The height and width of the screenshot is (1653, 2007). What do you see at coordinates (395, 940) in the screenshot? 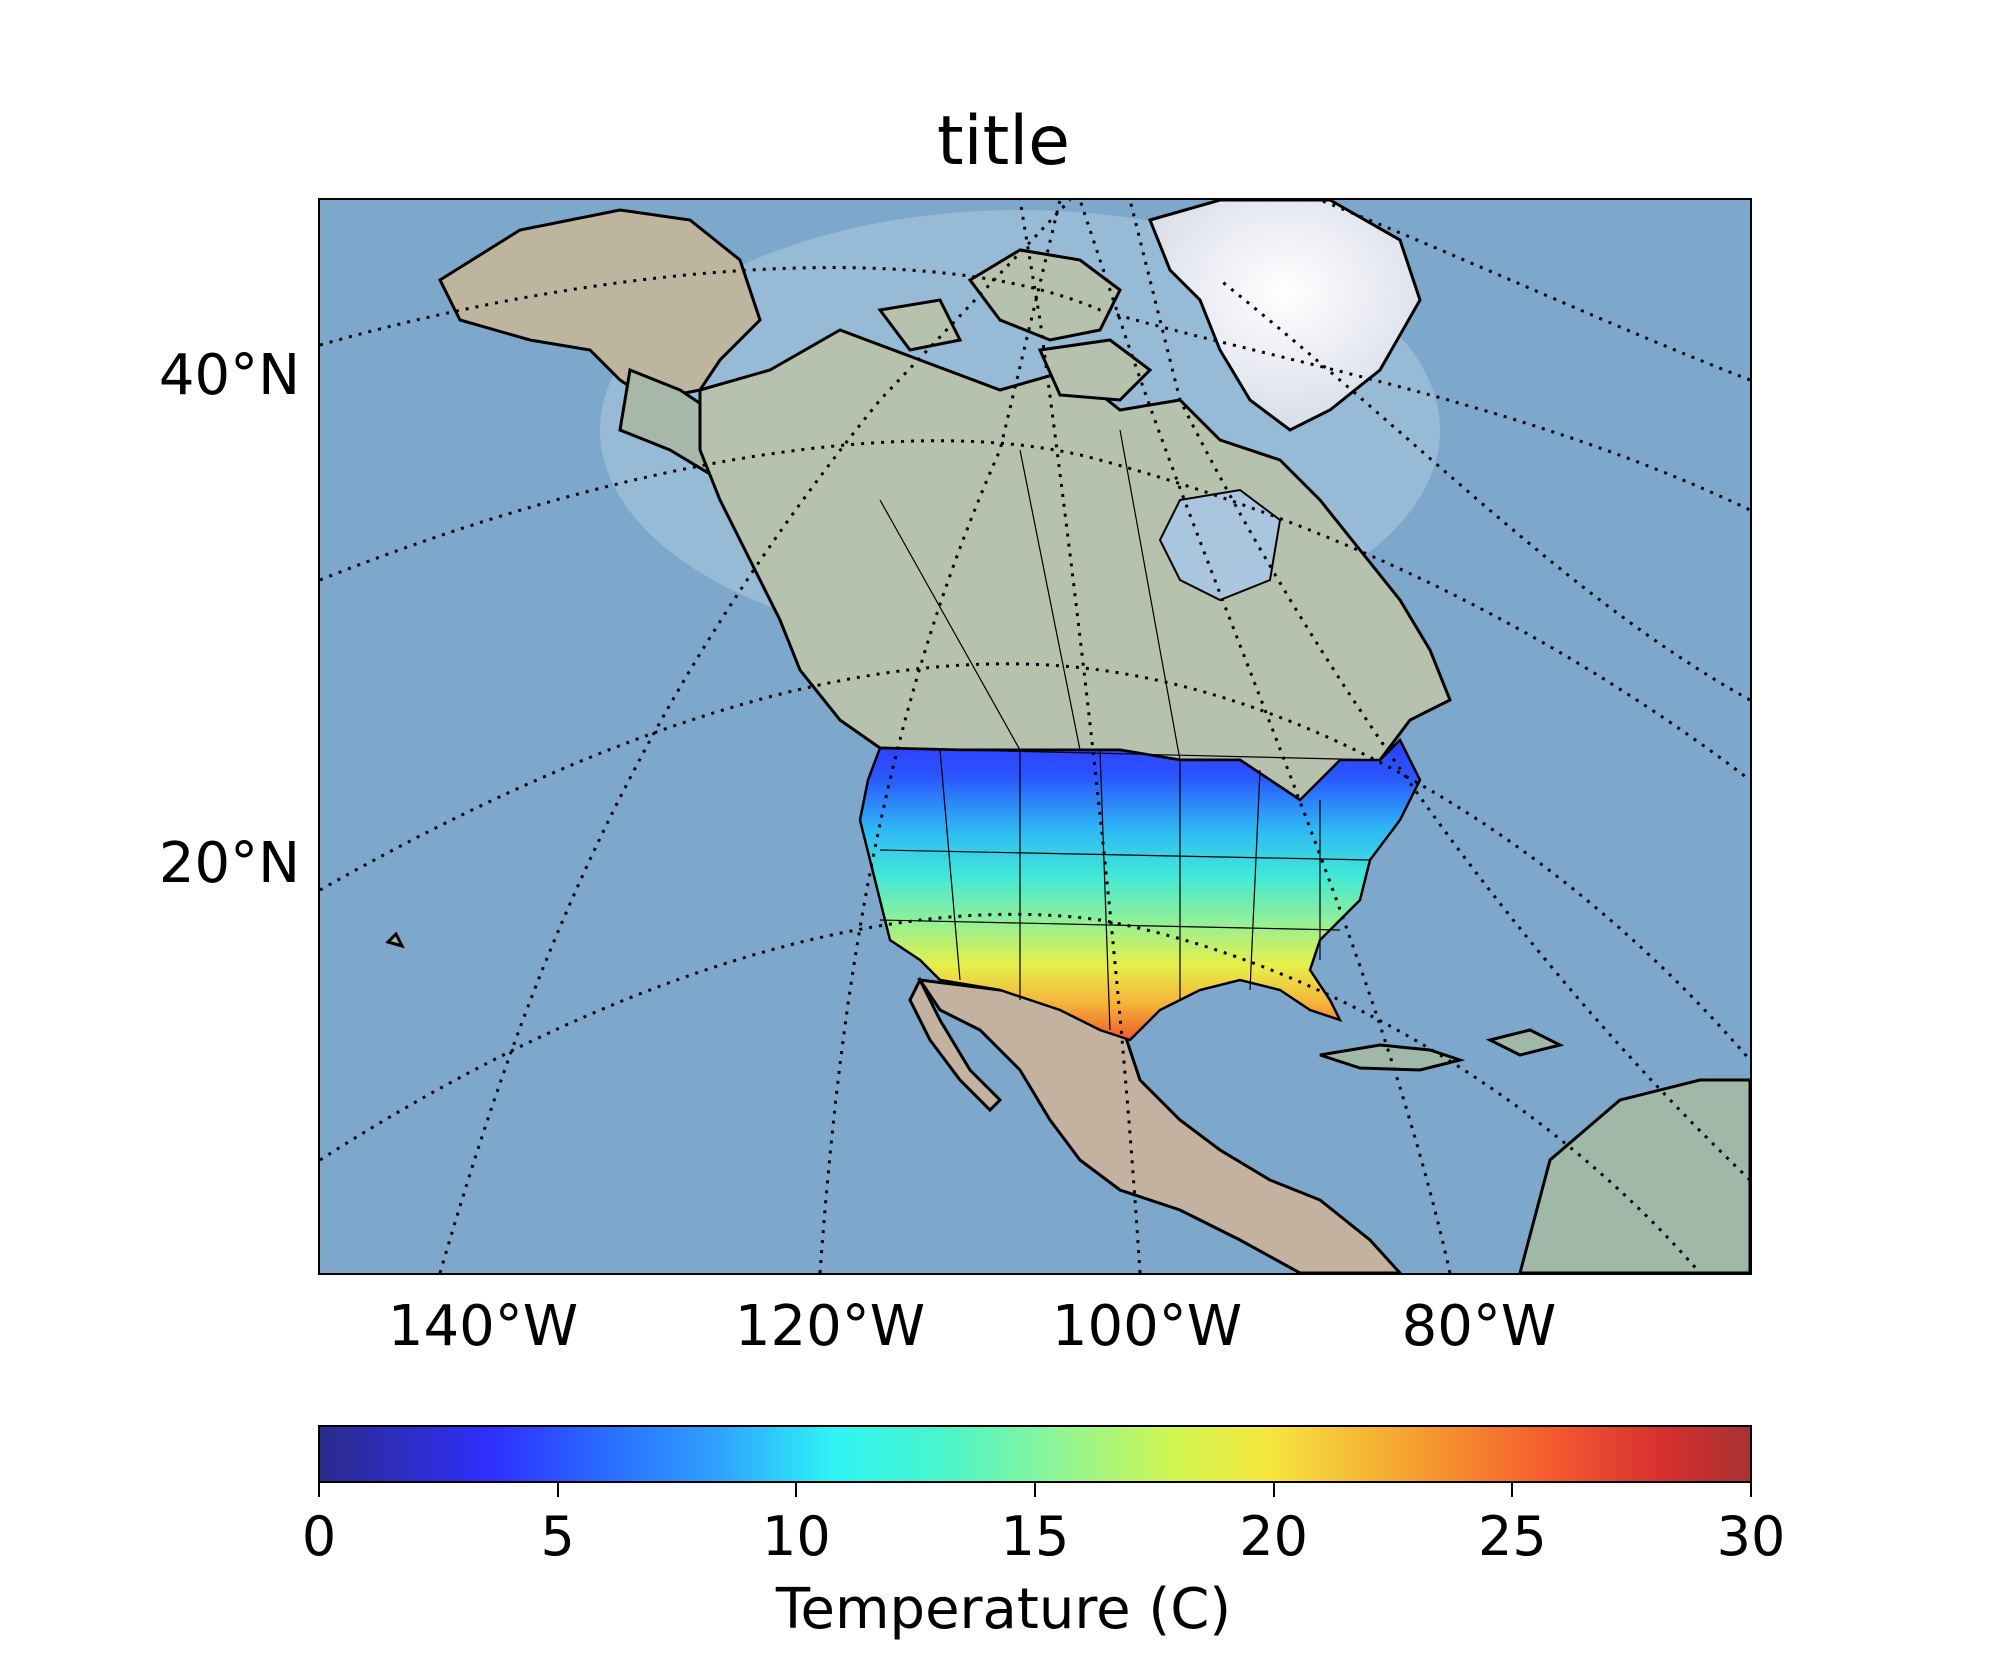
I see `hawaii` at bounding box center [395, 940].